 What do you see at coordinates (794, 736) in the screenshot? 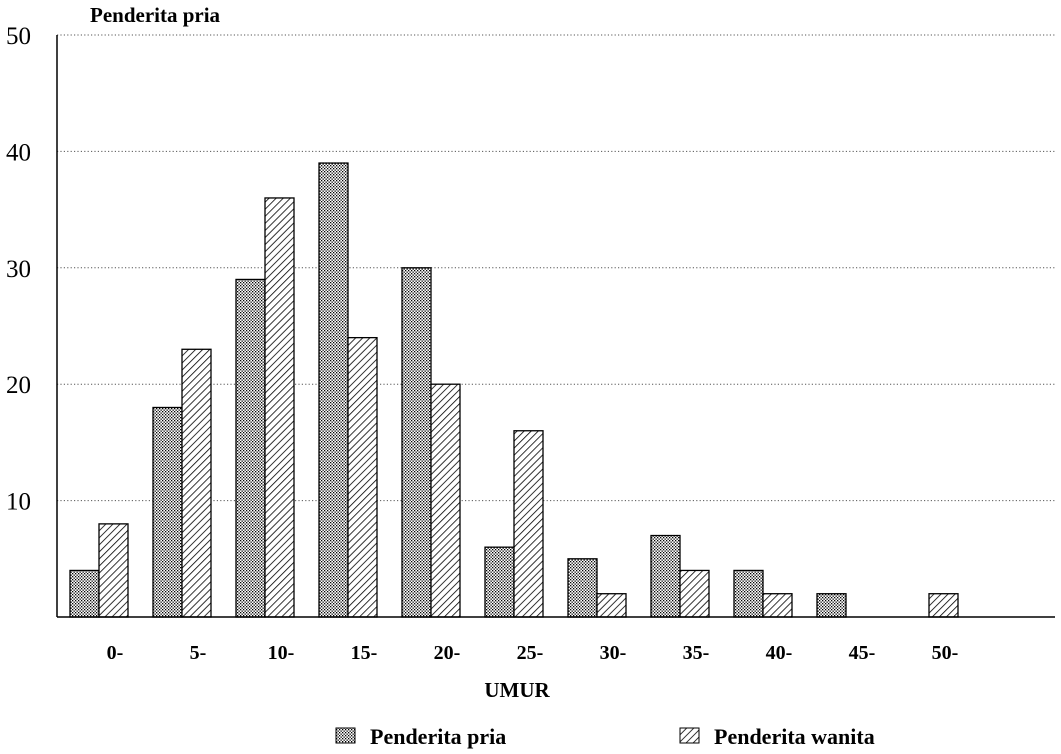
I see `legend-label-wanita: Penderita wanita` at bounding box center [794, 736].